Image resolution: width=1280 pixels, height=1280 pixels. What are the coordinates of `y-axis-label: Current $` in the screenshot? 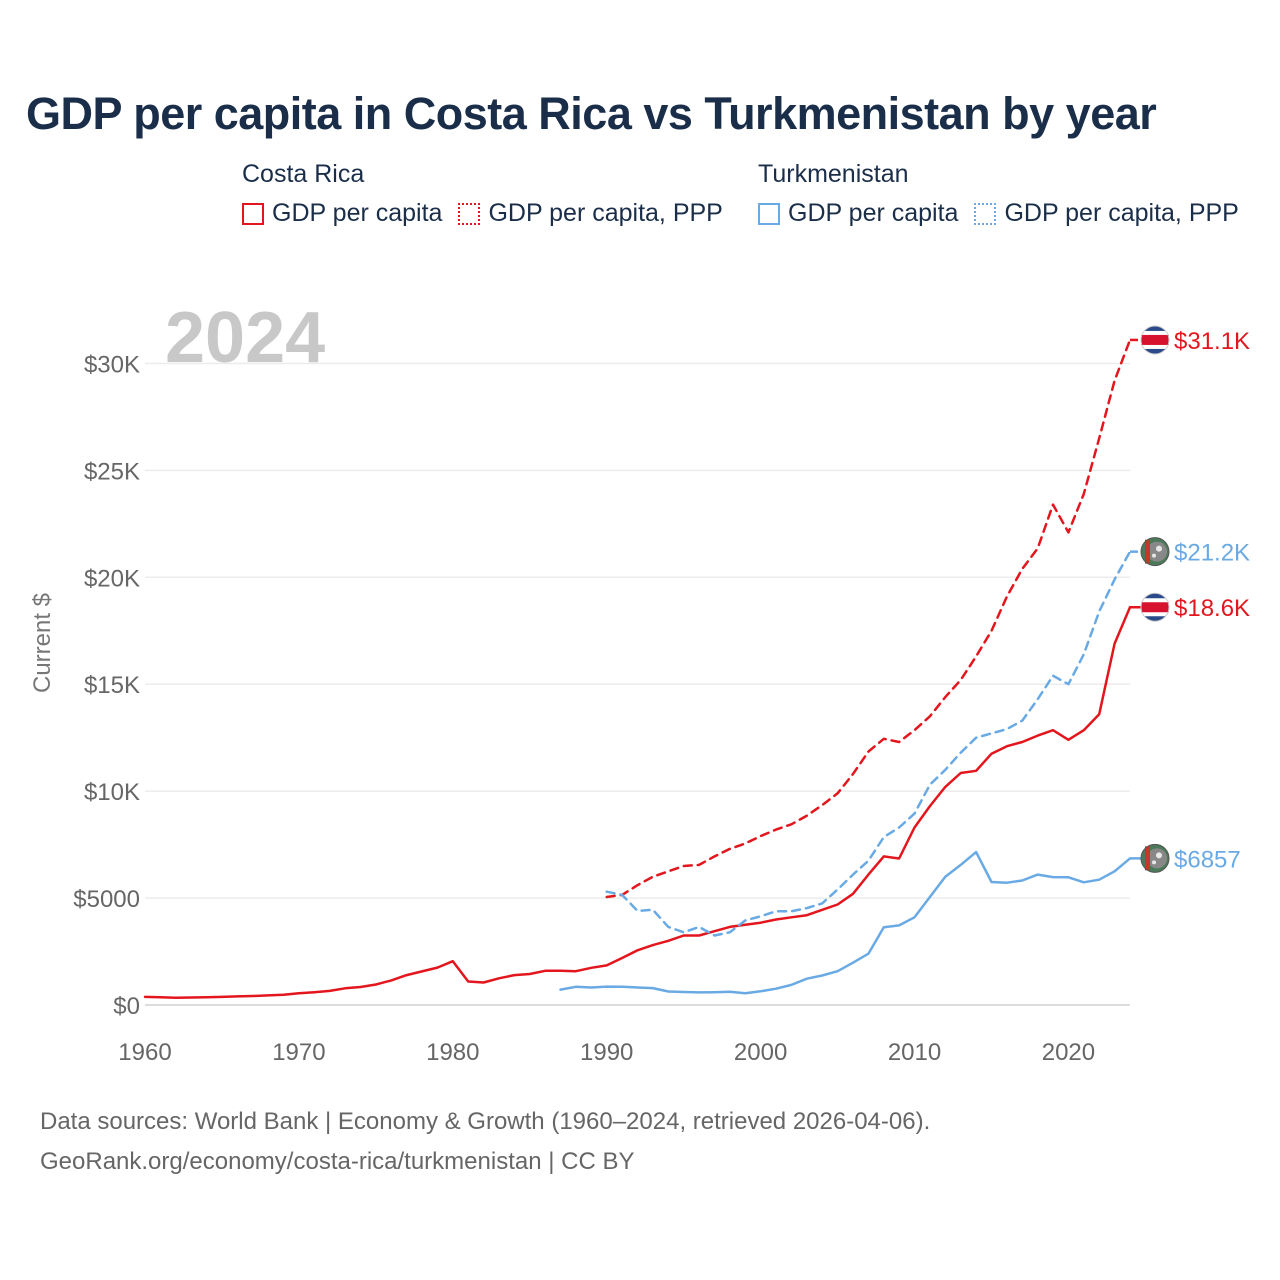 It's located at (42, 643).